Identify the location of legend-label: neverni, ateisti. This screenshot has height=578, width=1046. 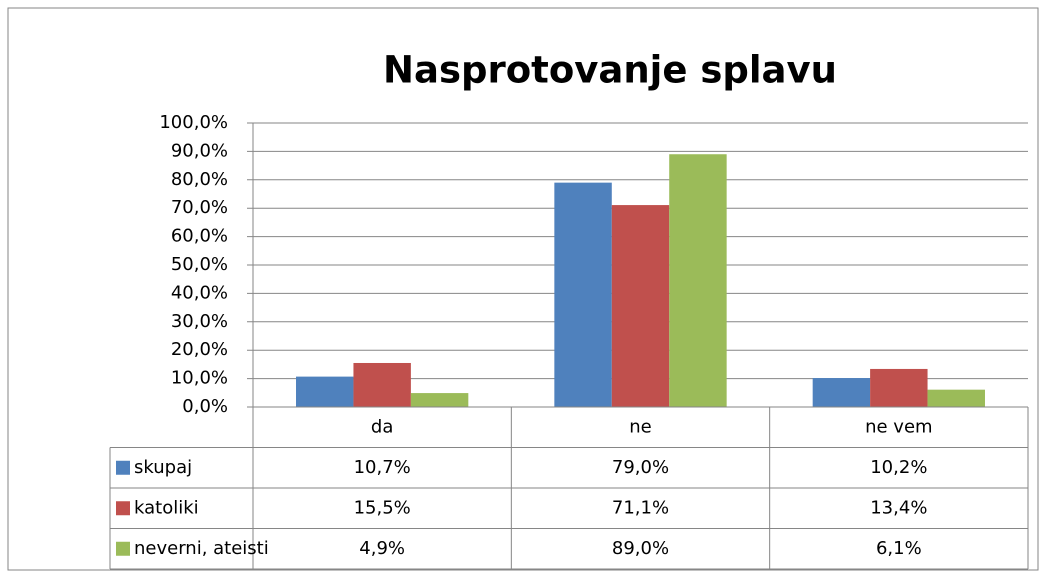
(201, 548).